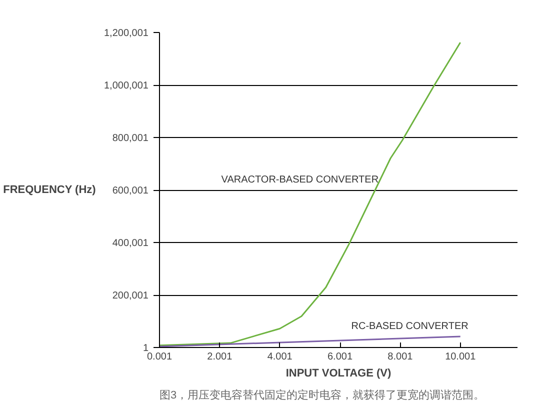 This screenshot has width=548, height=406. What do you see at coordinates (130, 138) in the screenshot?
I see `y-tick-label: 800,001` at bounding box center [130, 138].